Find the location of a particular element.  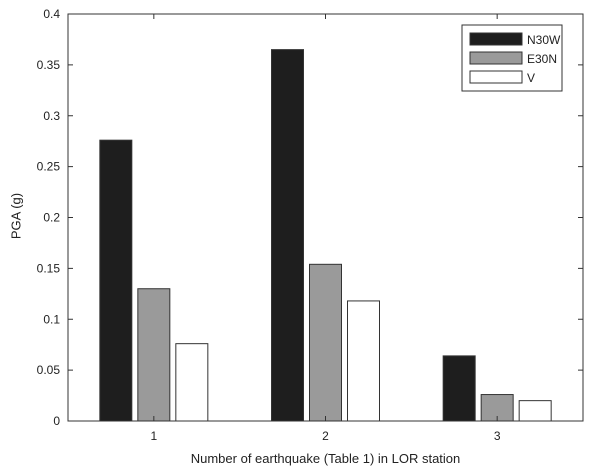

y-tick-label: 0 is located at coordinates (56, 421).